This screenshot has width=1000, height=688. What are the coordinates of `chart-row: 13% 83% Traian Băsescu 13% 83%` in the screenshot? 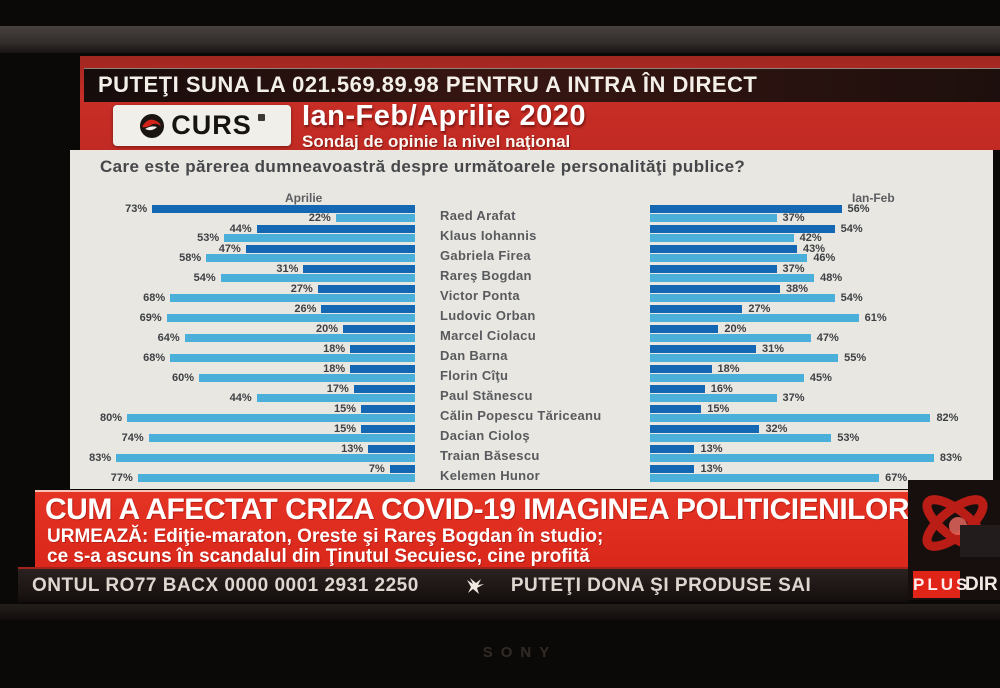 It's located at (531, 454).